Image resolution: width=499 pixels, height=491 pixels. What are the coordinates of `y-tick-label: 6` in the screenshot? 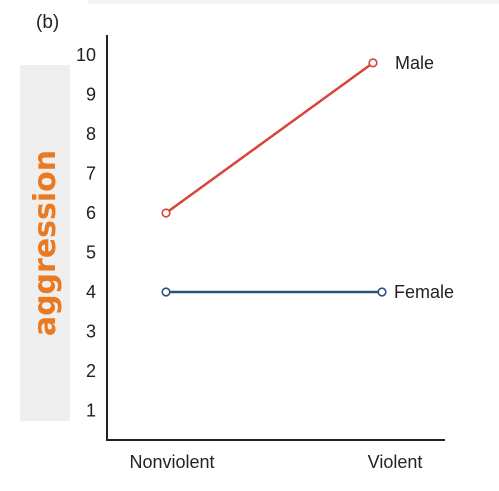 It's located at (91, 213).